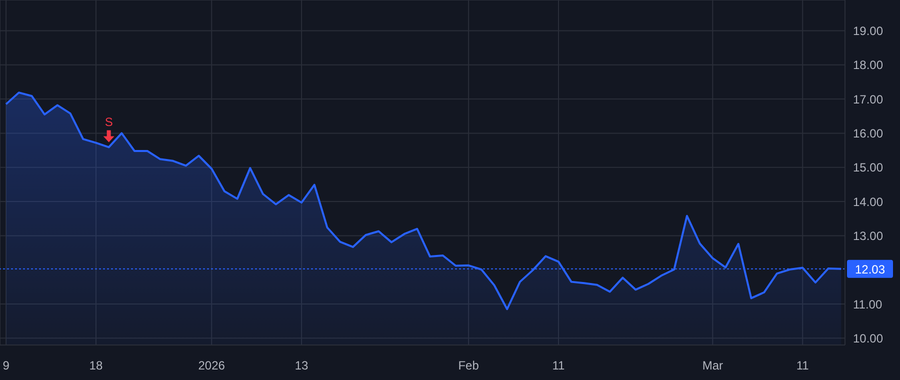  I want to click on y-tick-label: 18.00, so click(868, 65).